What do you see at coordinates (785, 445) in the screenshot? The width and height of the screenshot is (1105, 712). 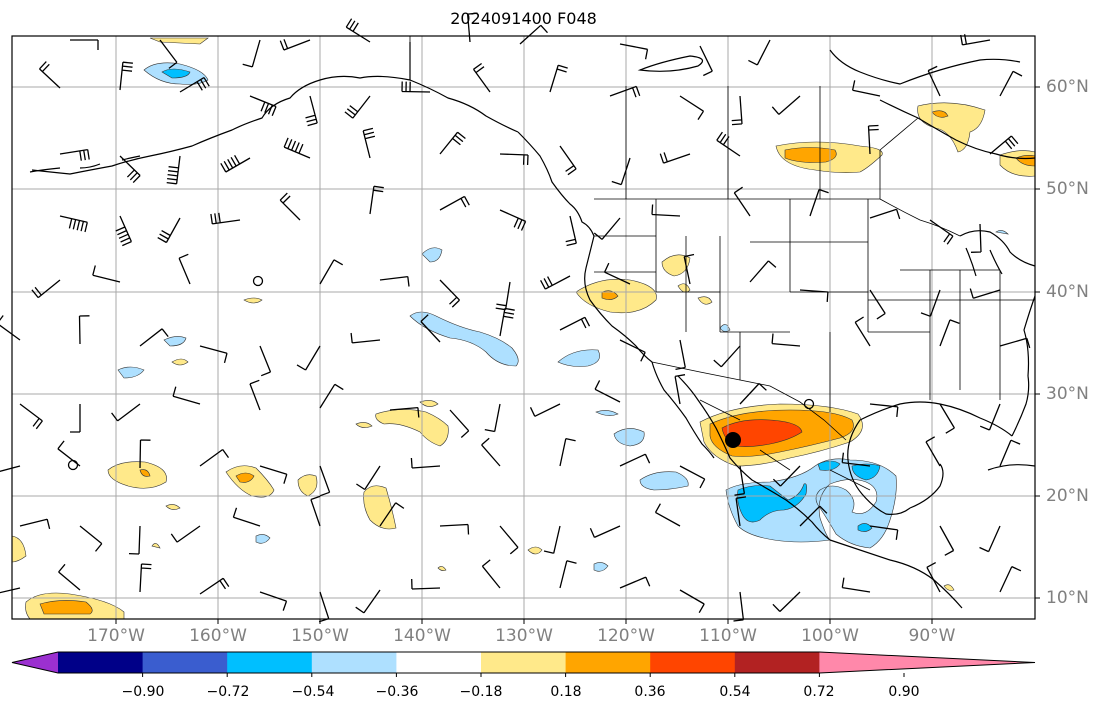 I see `mexico-state-borders` at bounding box center [785, 445].